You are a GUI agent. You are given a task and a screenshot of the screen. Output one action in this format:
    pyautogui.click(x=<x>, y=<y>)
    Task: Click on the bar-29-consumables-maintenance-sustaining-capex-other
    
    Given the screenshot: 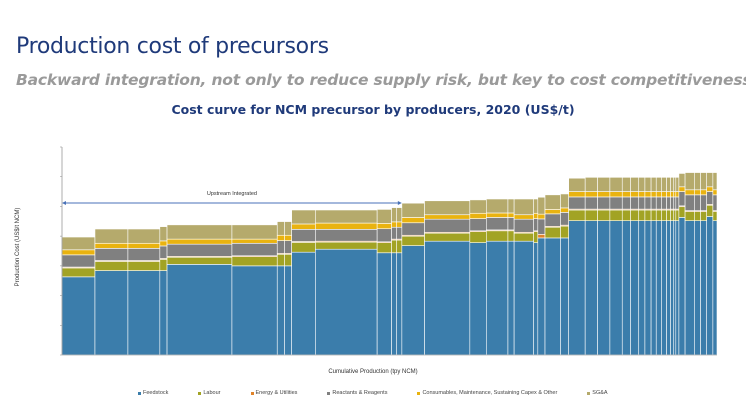 What is the action you would take?
    pyautogui.click(x=642, y=194)
    